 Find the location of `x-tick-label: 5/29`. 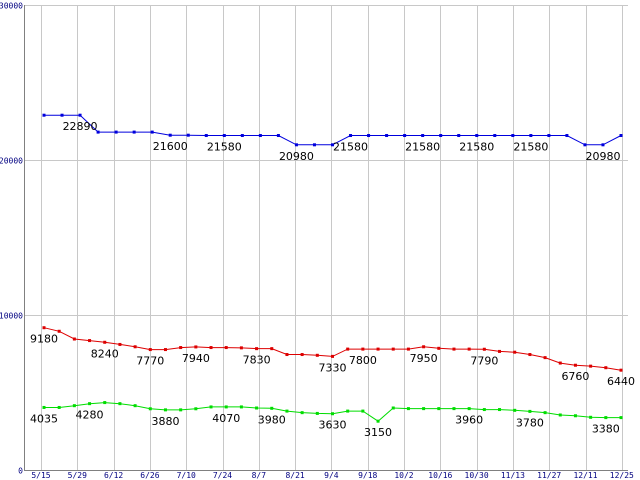

x-tick-label: 5/29 is located at coordinates (77, 475).